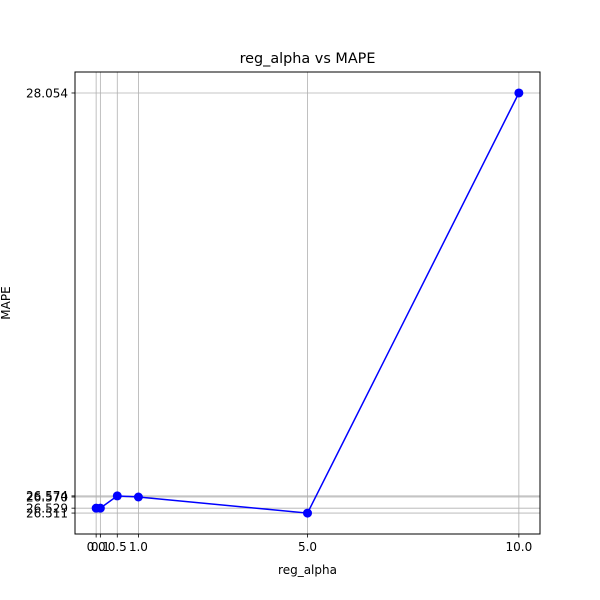 This screenshot has height=600, width=600. I want to click on chart-title: reg_alpha vs MAPE, so click(308, 59).